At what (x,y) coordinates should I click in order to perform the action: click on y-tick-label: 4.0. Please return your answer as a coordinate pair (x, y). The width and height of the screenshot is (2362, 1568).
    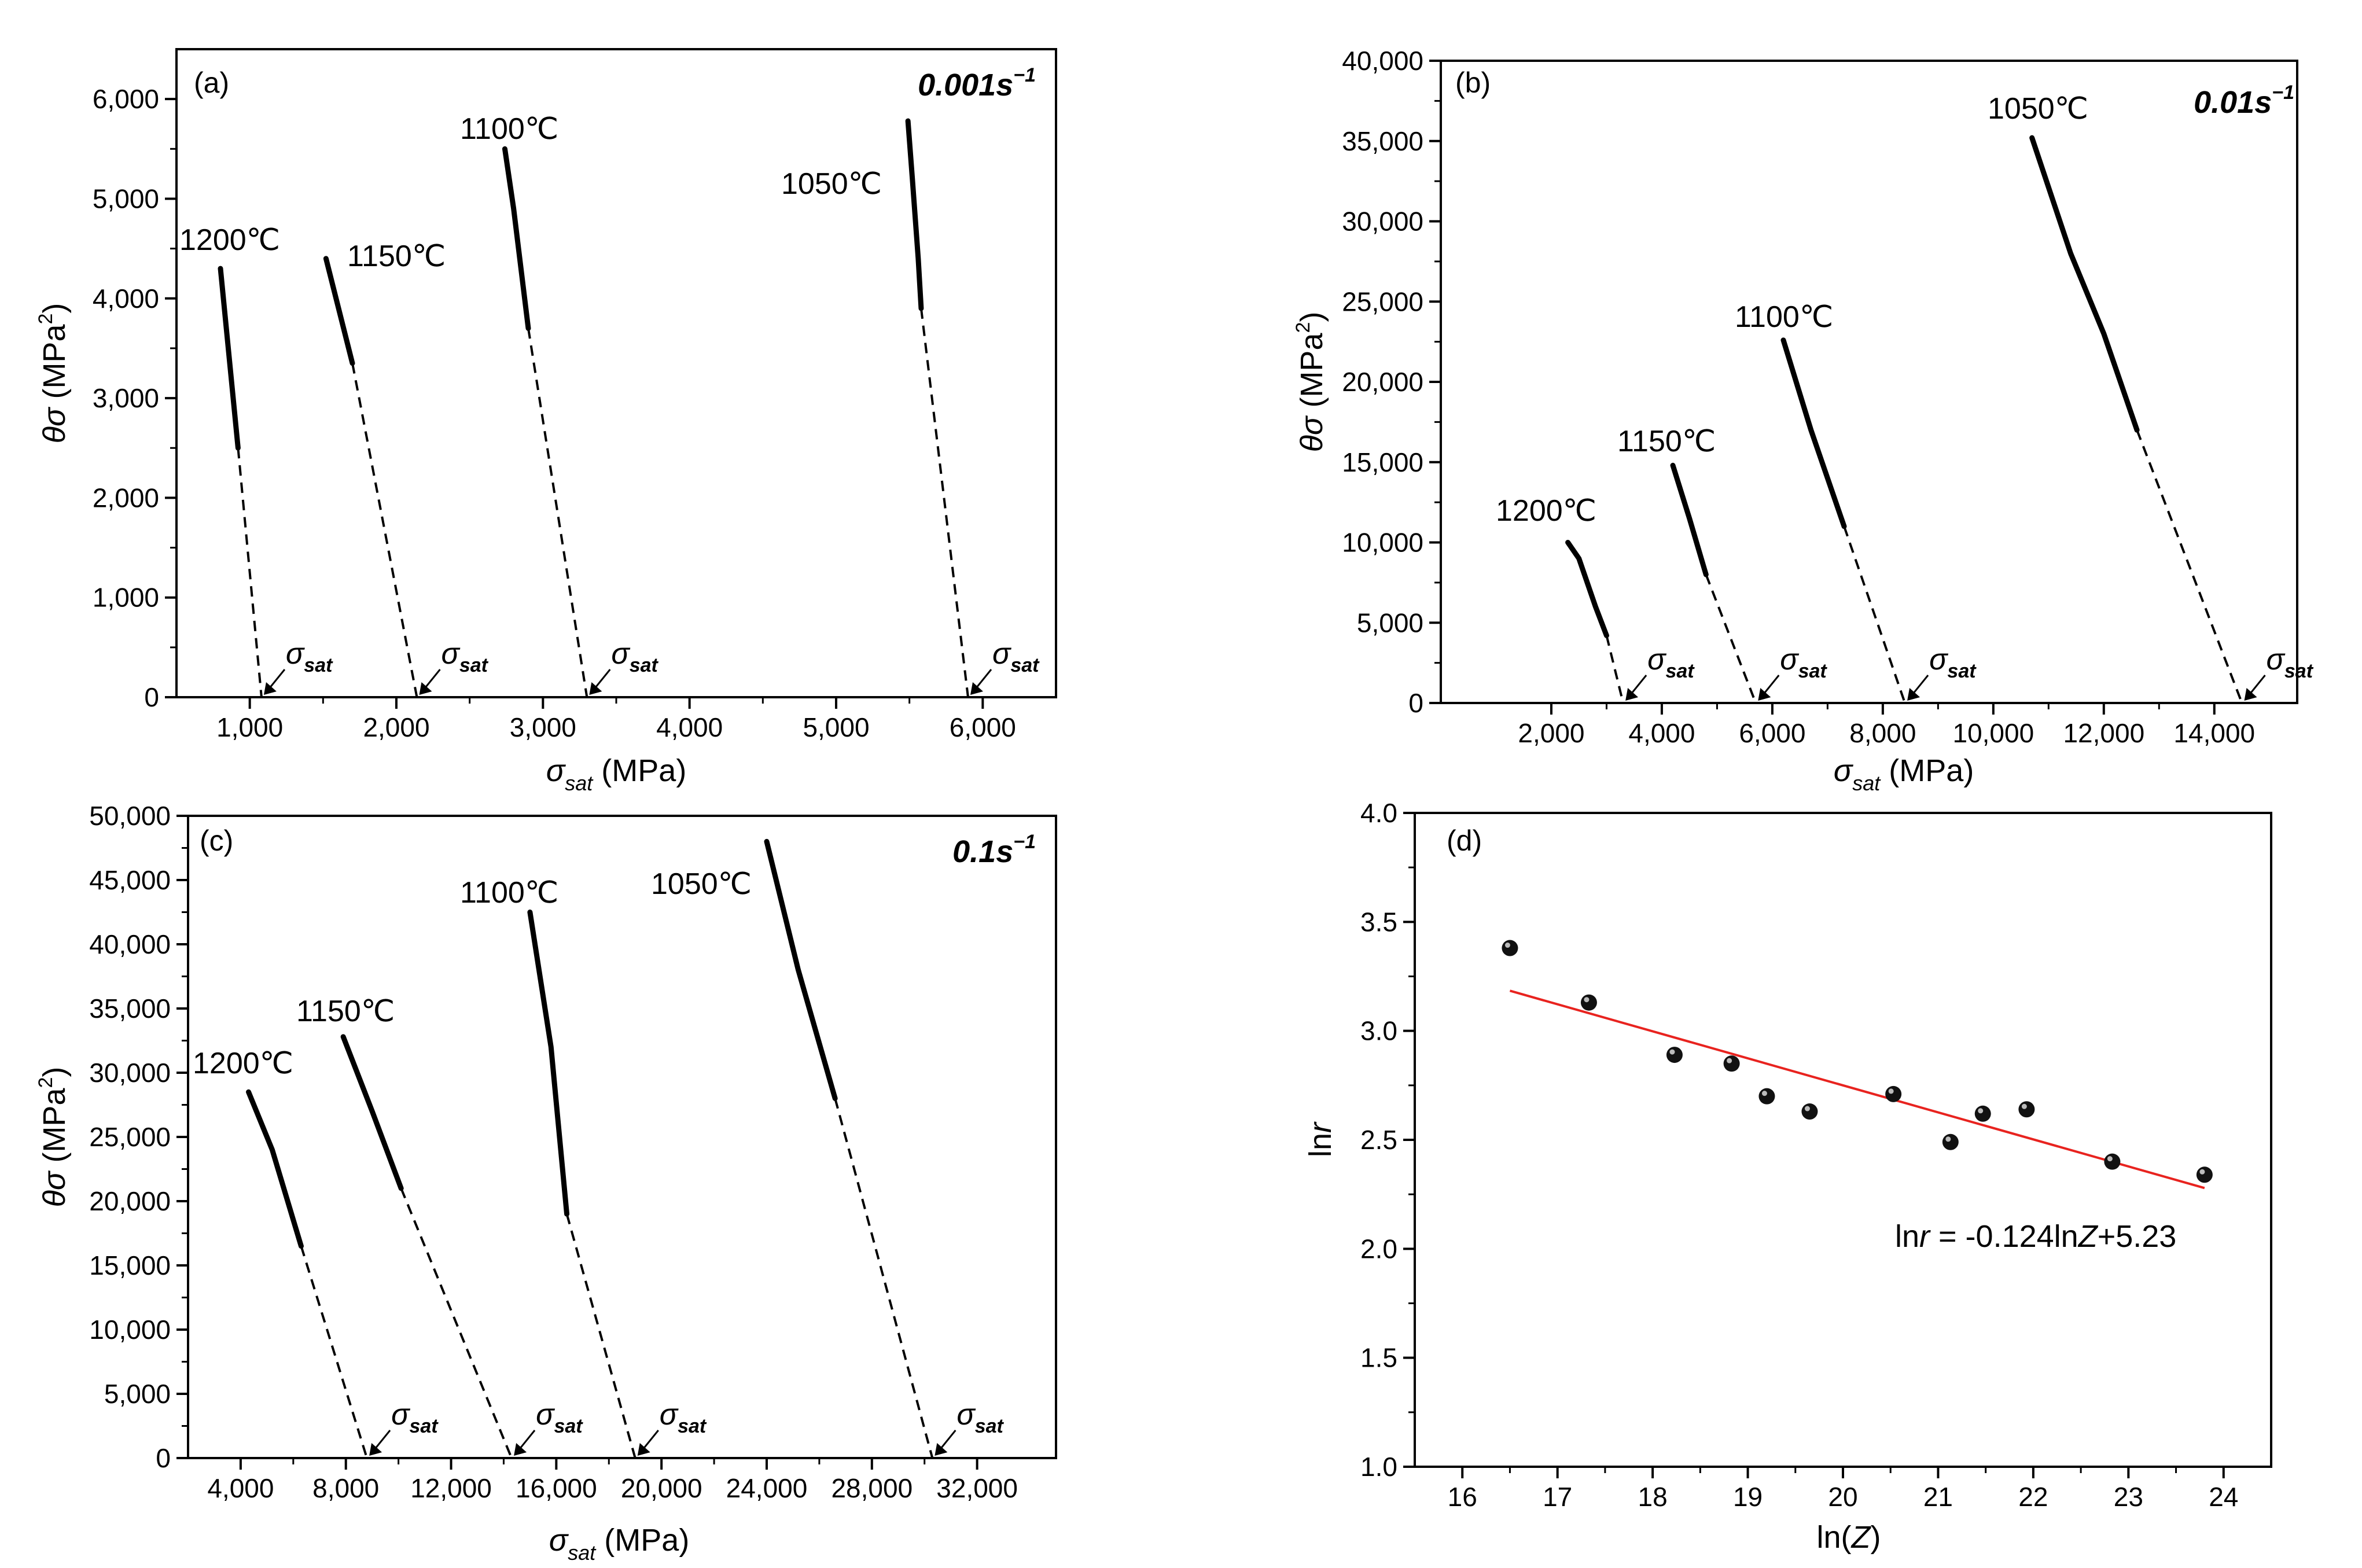
    Looking at the image, I should click on (1379, 813).